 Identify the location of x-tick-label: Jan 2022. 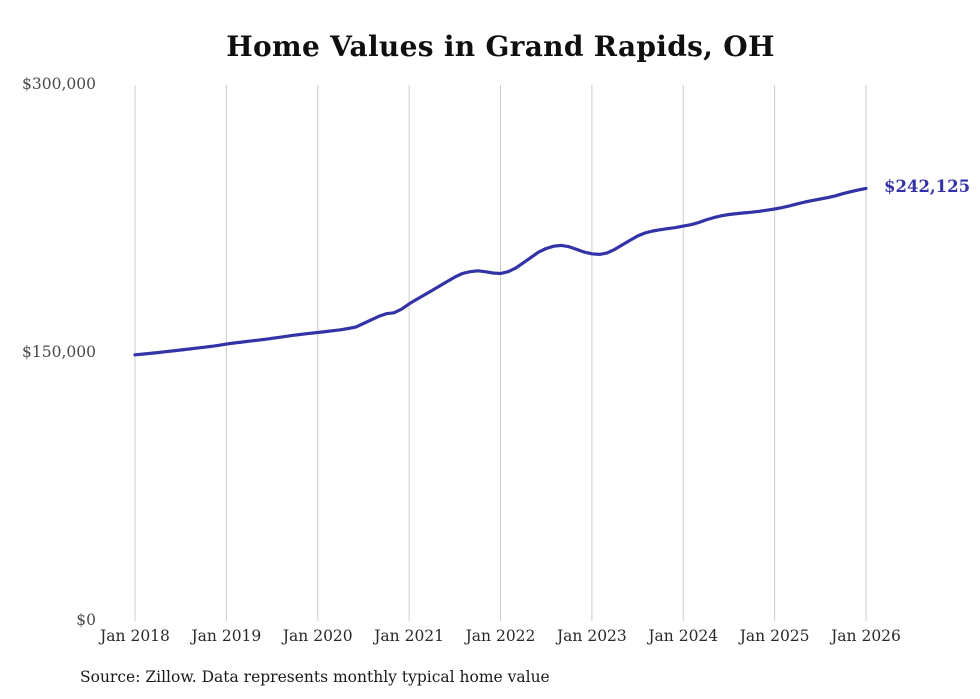
(500, 636).